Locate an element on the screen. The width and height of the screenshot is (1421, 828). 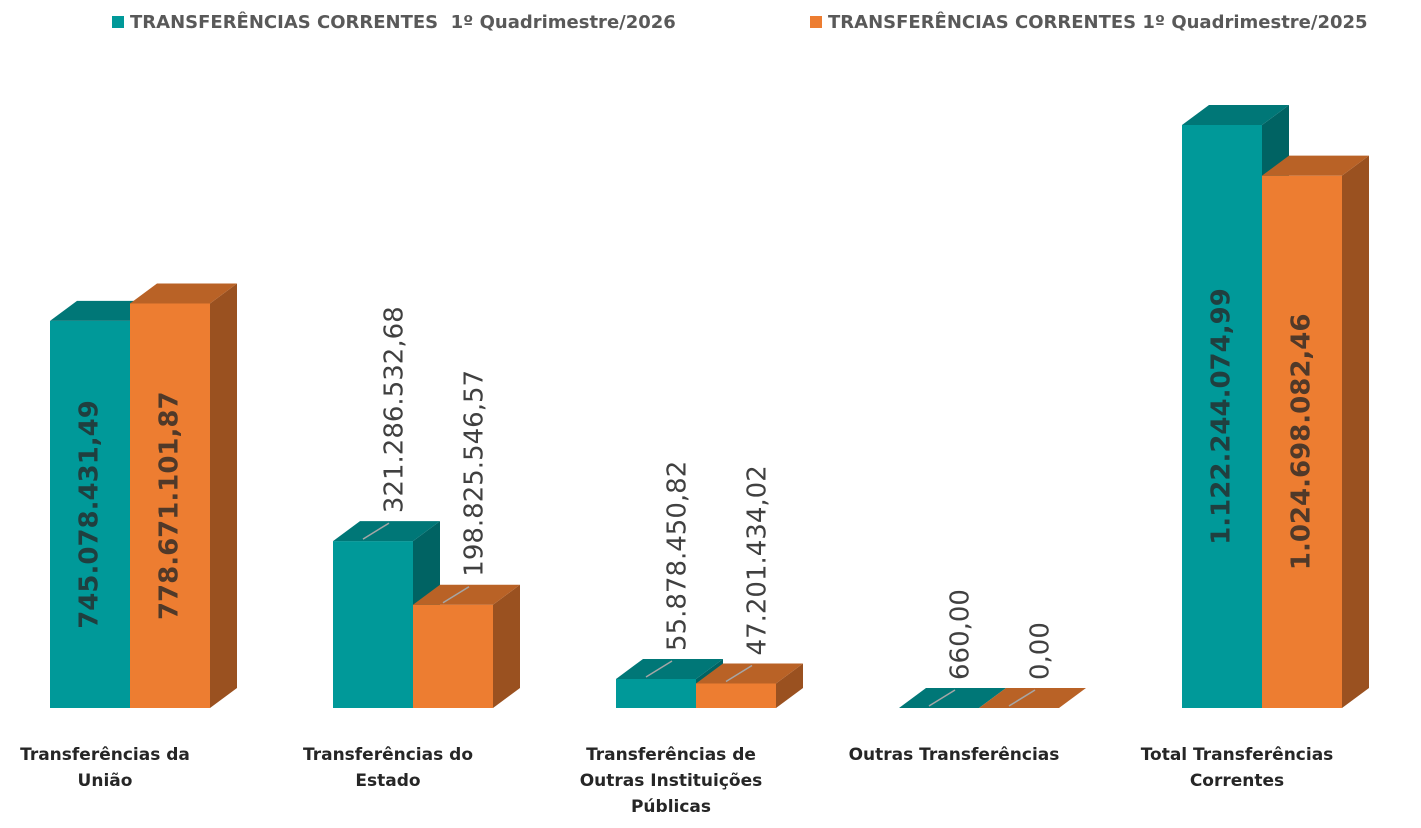
value-label: 198.825.546,57 is located at coordinates (475, 473).